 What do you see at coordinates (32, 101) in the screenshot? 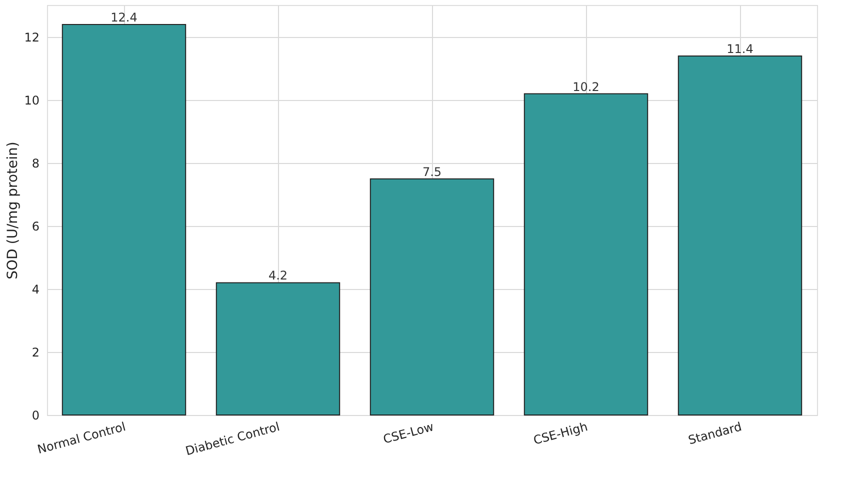
I see `y-tick-label: 10` at bounding box center [32, 101].